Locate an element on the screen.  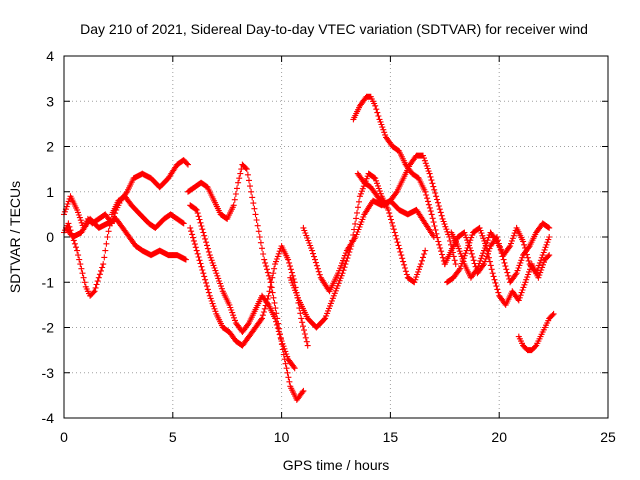
x-tick-label: 0 is located at coordinates (64, 437).